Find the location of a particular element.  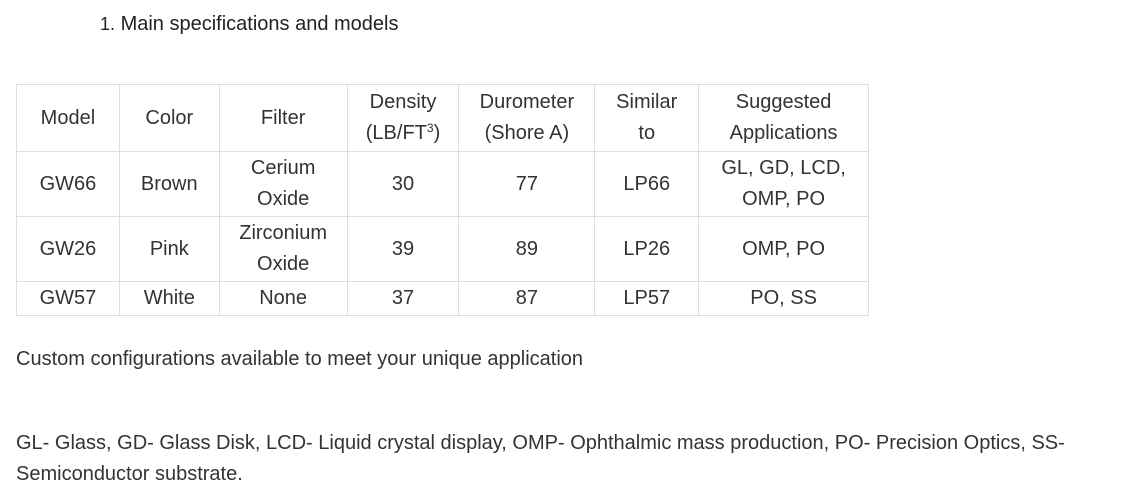

cell-durometer: 77 is located at coordinates (527, 184).